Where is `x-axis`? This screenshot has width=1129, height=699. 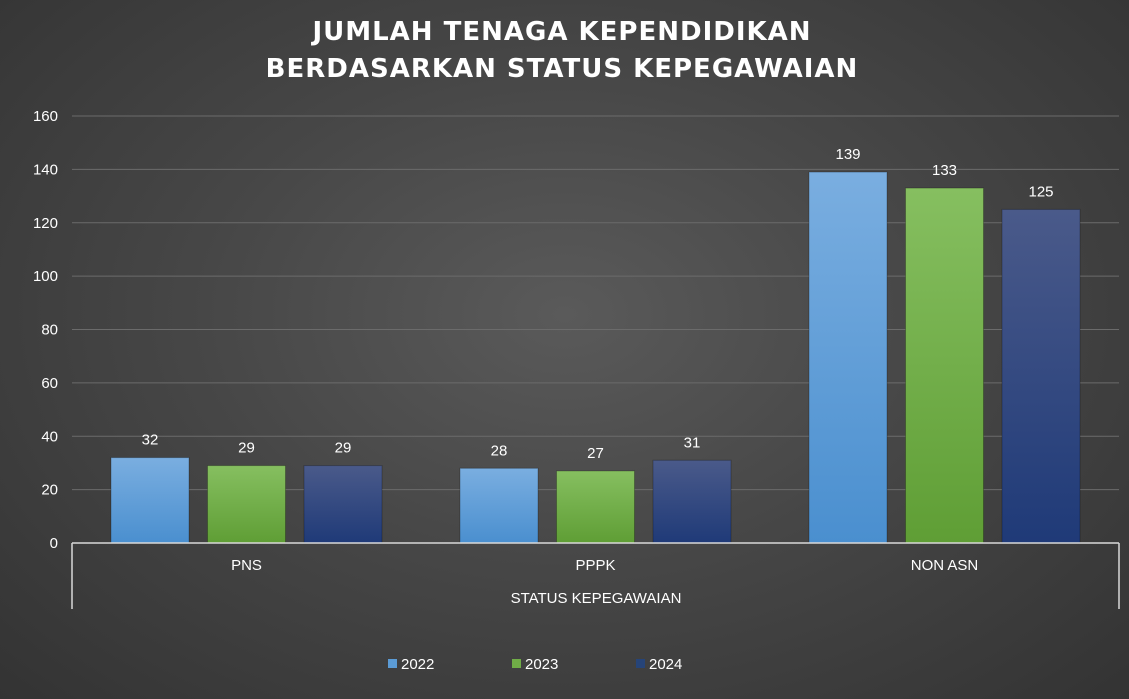
x-axis is located at coordinates (595, 575).